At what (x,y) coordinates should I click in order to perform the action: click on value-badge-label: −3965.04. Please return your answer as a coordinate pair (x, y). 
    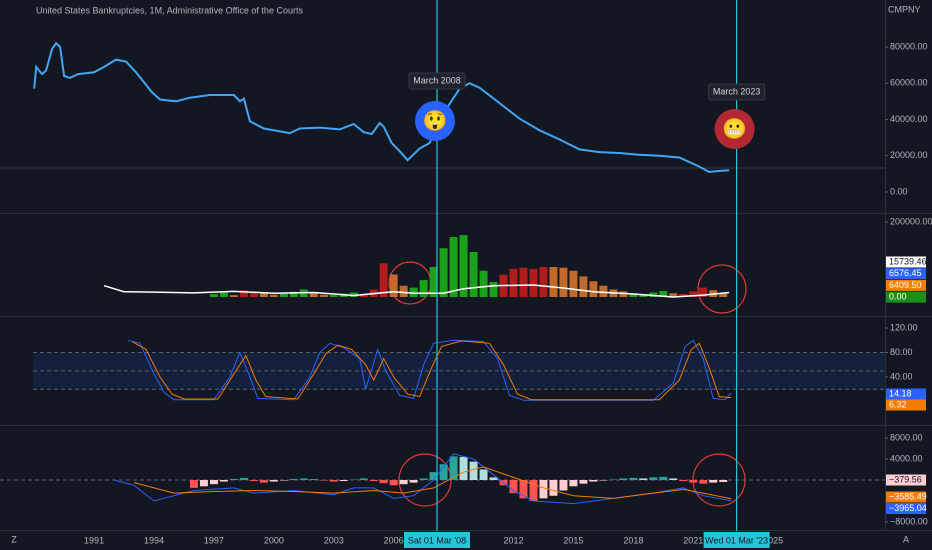
    Looking at the image, I should click on (908, 508).